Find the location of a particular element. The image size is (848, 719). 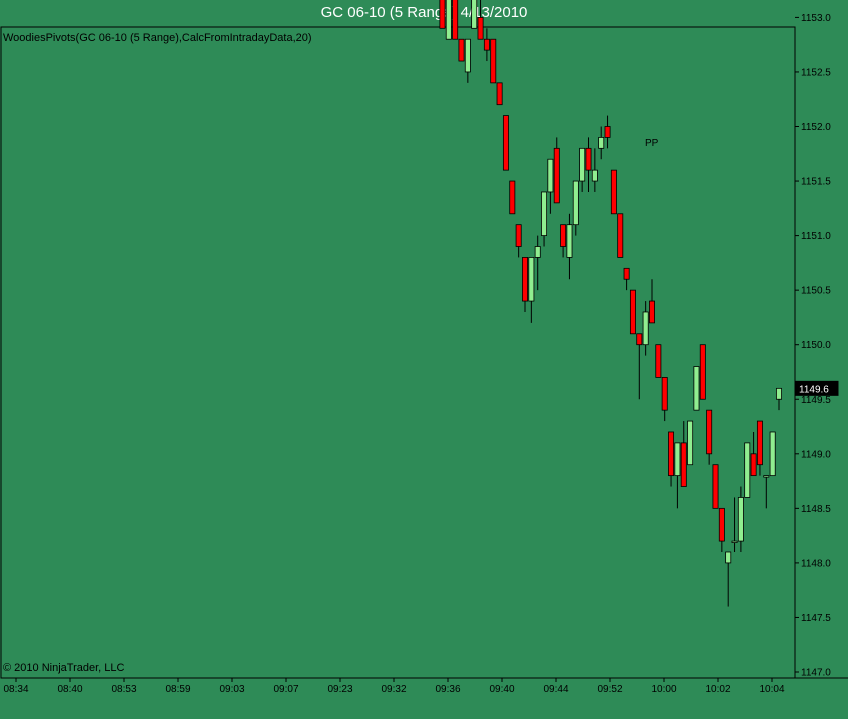

price-tick-label: 1152.5 is located at coordinates (816, 72).